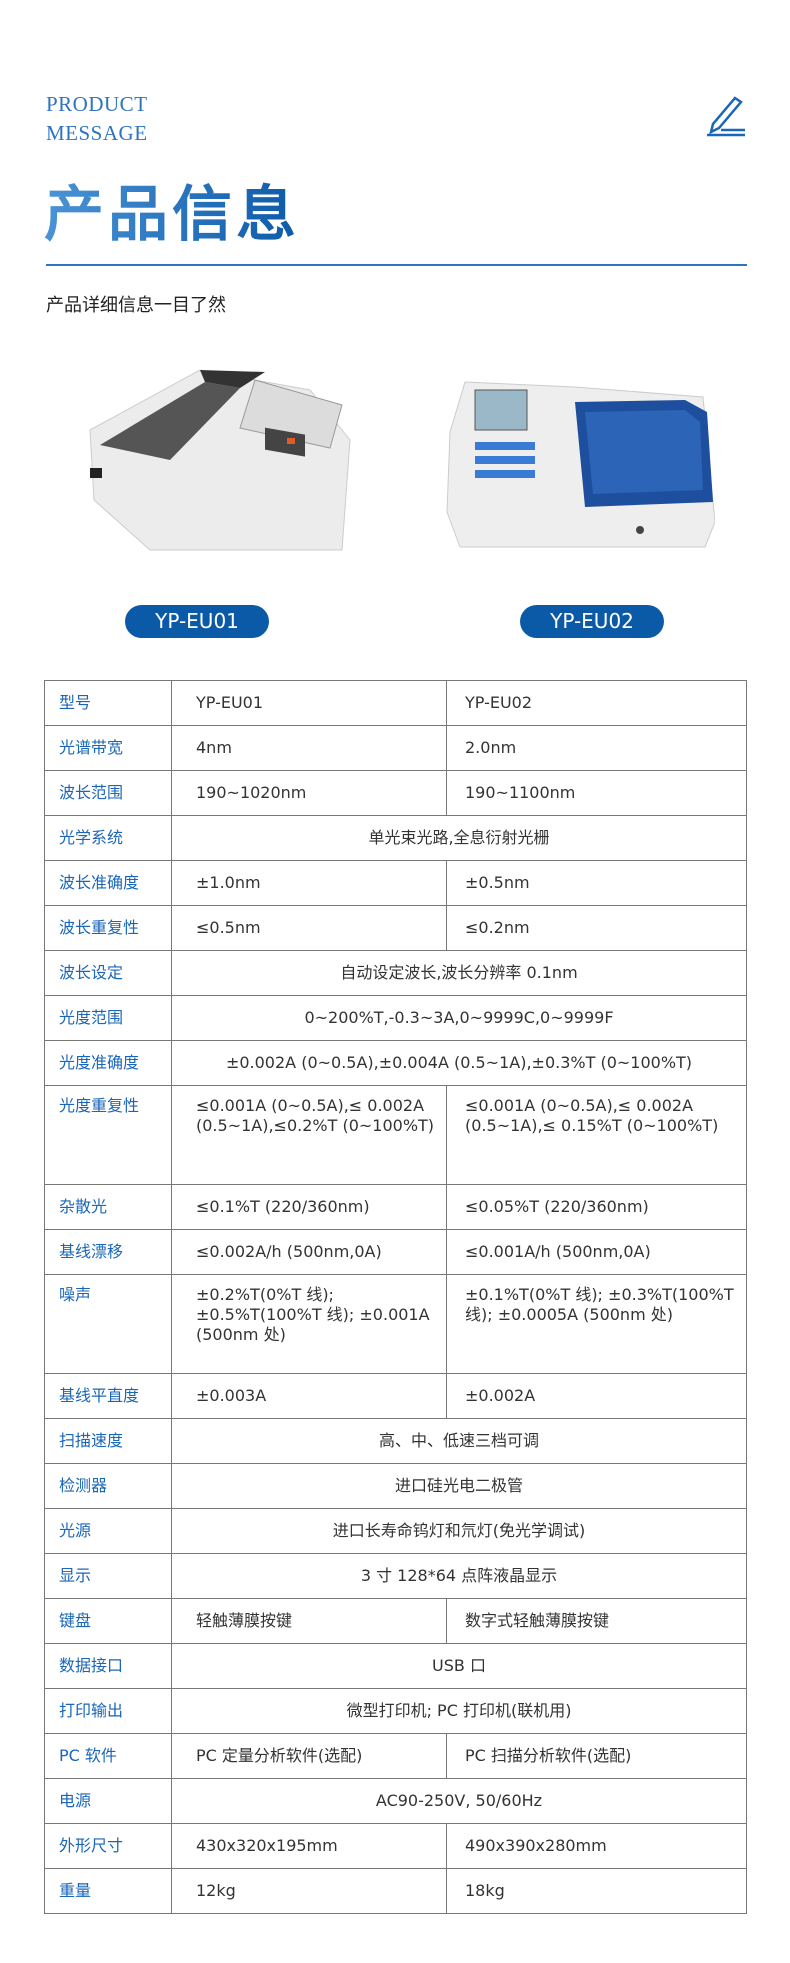  I want to click on spec-value-yp-eu01: YP-EU01, so click(309, 703).